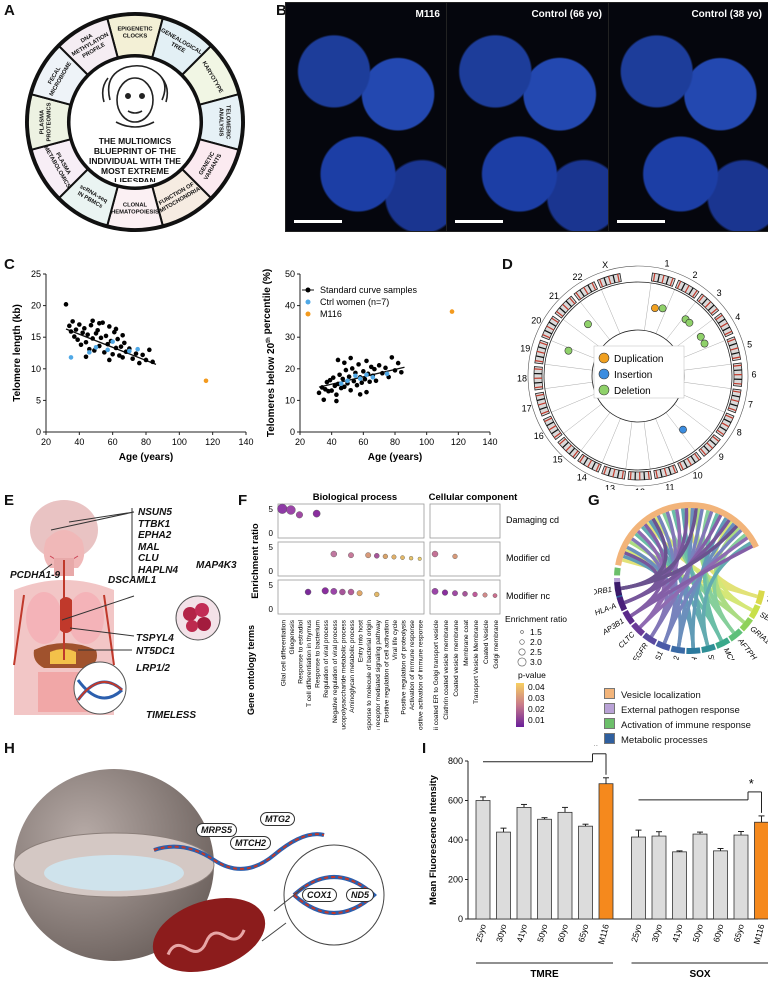 The image size is (768, 989). Describe the element at coordinates (554, 296) in the screenshot. I see `chromosome-label: 21` at that location.